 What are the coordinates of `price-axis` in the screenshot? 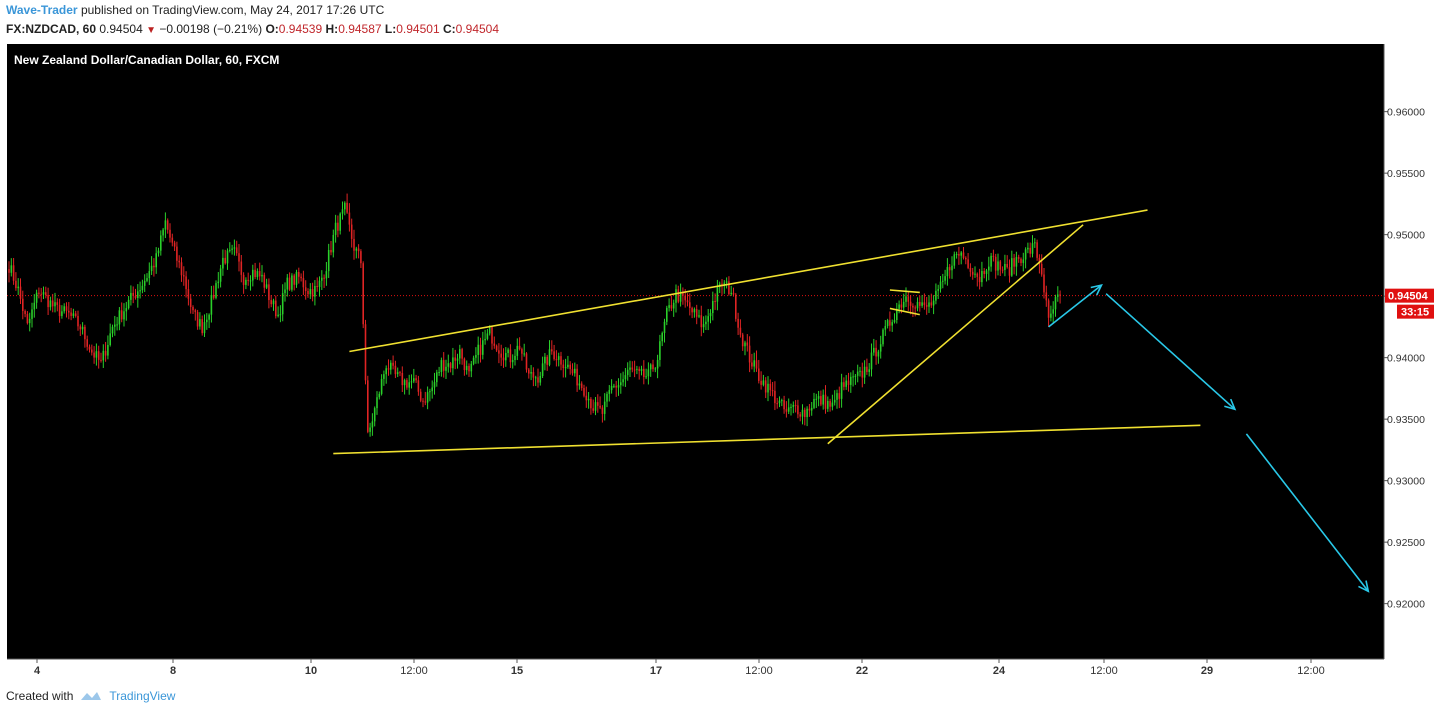 It's located at (1412, 351).